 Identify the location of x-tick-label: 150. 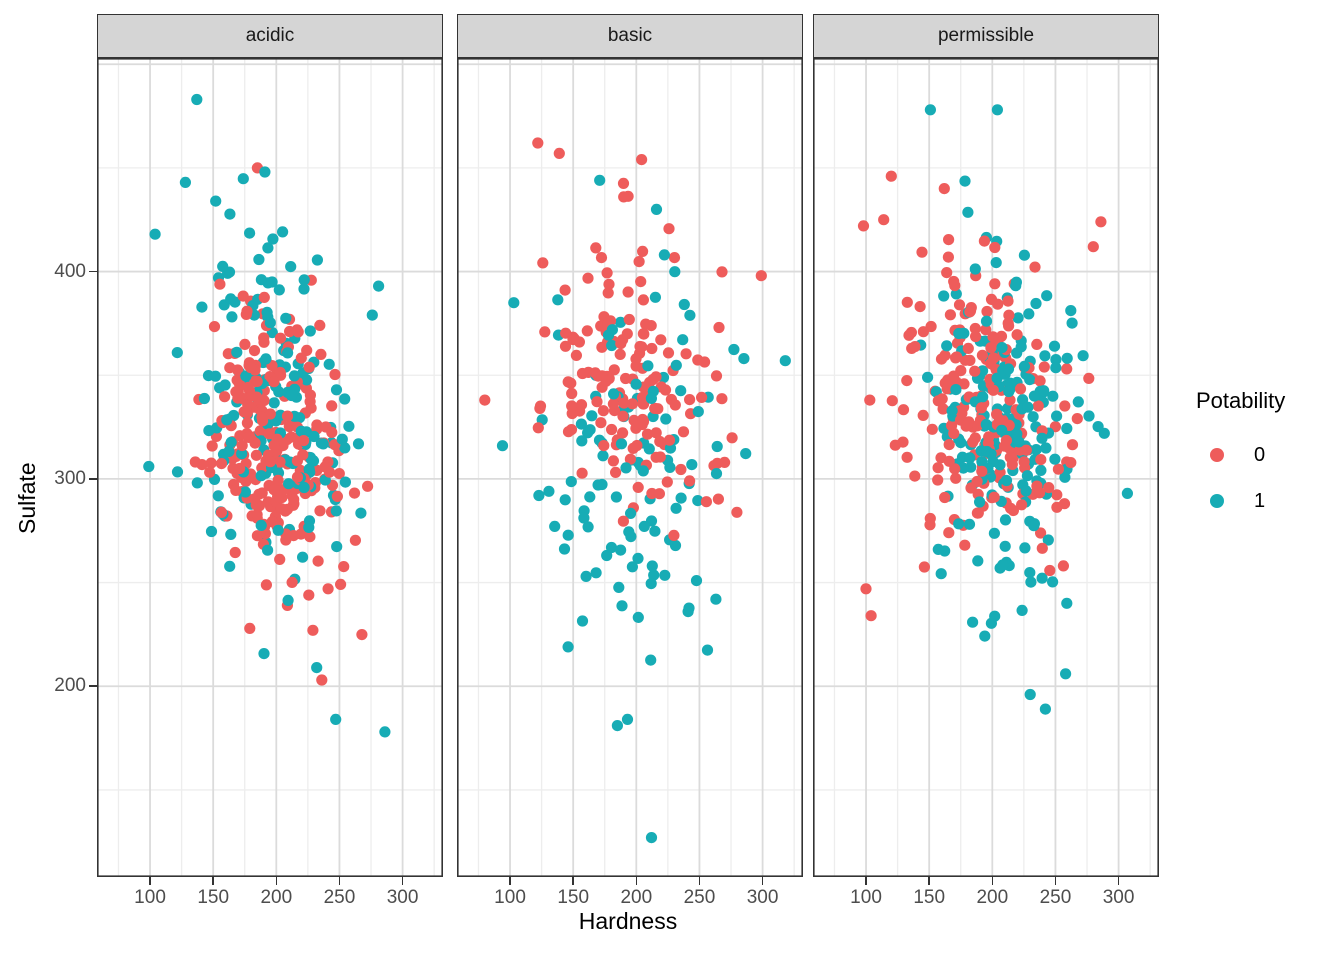
(929, 897).